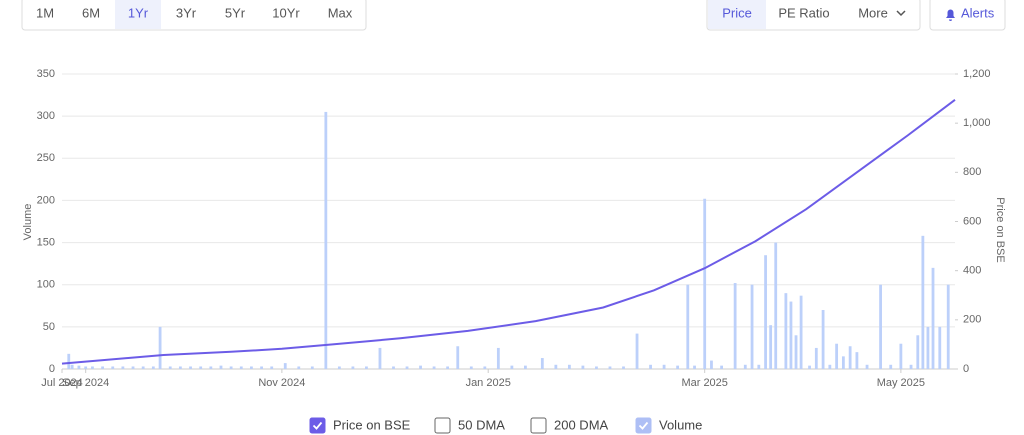 The height and width of the screenshot is (435, 1024). Describe the element at coordinates (45, 12) in the screenshot. I see `range-button: 1M` at that location.